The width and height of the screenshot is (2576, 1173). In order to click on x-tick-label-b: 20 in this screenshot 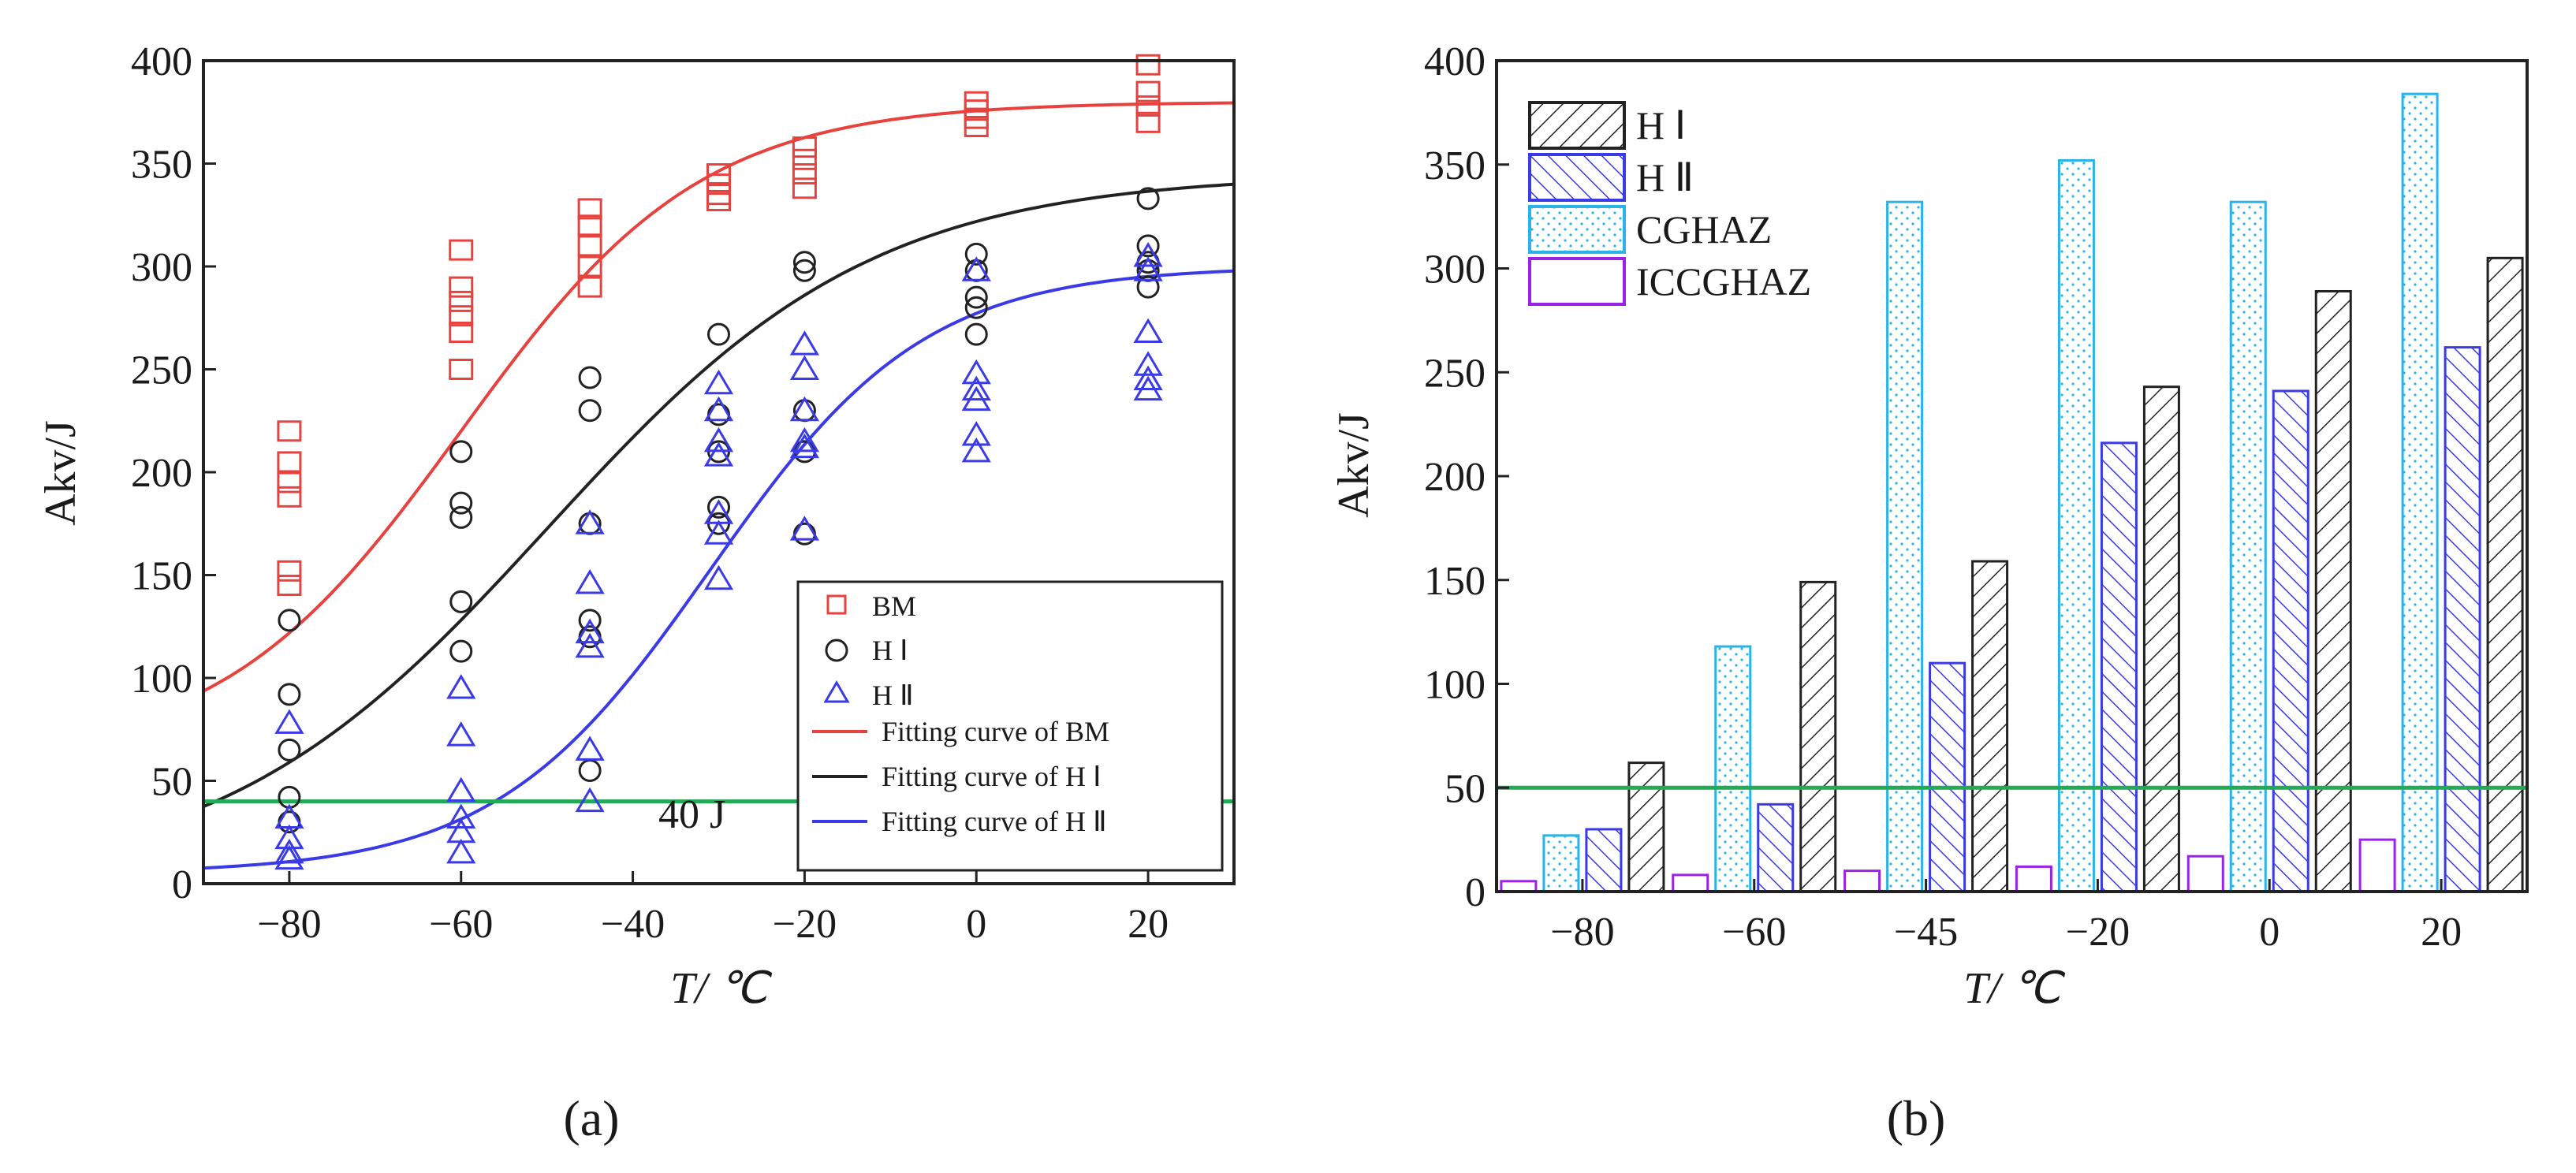, I will do `click(2441, 932)`.